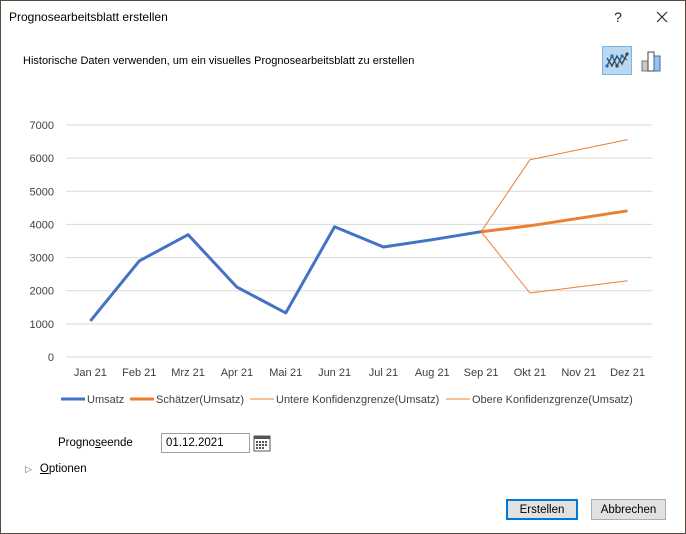  Describe the element at coordinates (357, 400) in the screenshot. I see `legend-label: Untere Konfidenzgrenze(Umsatz)` at that location.